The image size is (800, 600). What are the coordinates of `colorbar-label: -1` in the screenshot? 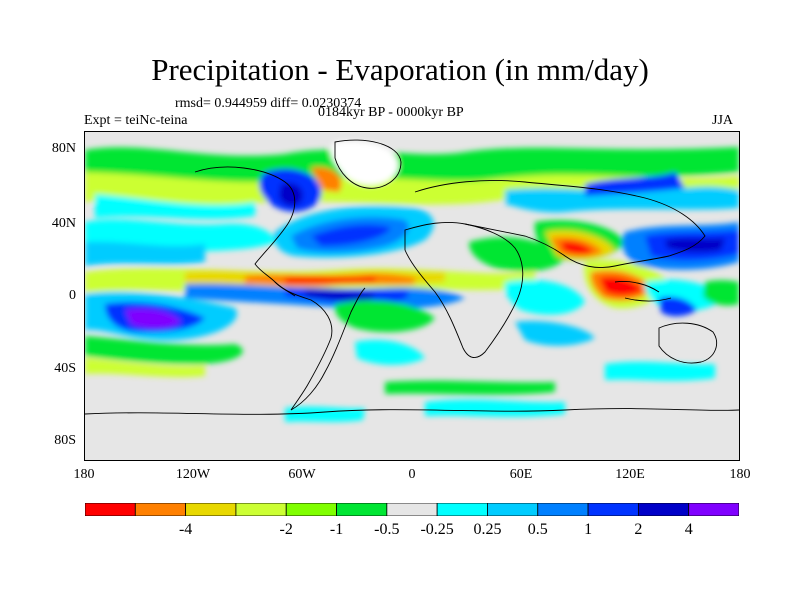 It's located at (336, 529).